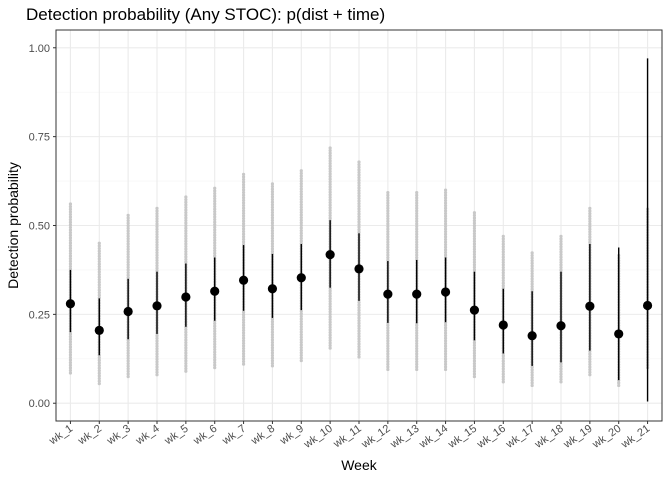  Describe the element at coordinates (520, 437) in the screenshot. I see `x-tick-label: wk_17` at that location.